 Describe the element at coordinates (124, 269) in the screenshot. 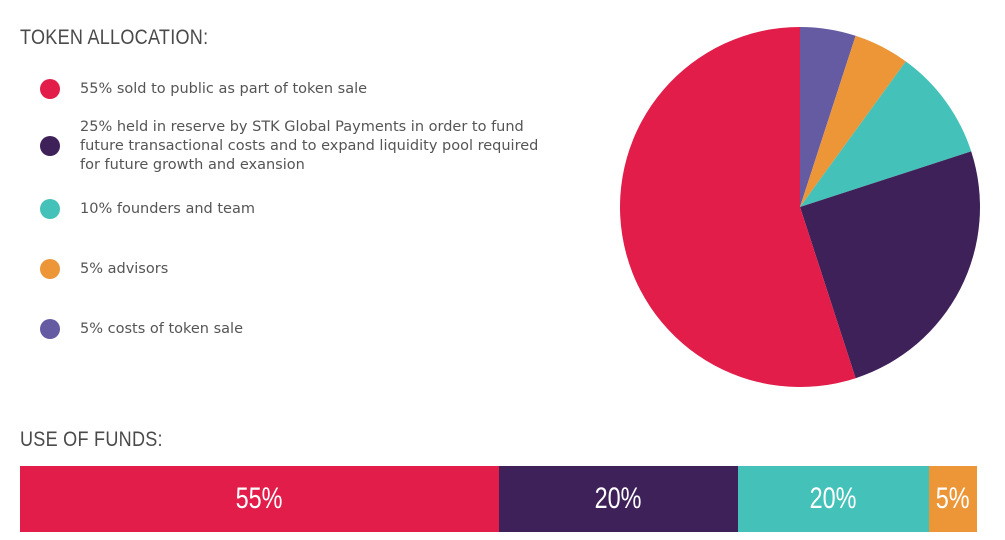

I see `legend-text: 5% advisors` at that location.